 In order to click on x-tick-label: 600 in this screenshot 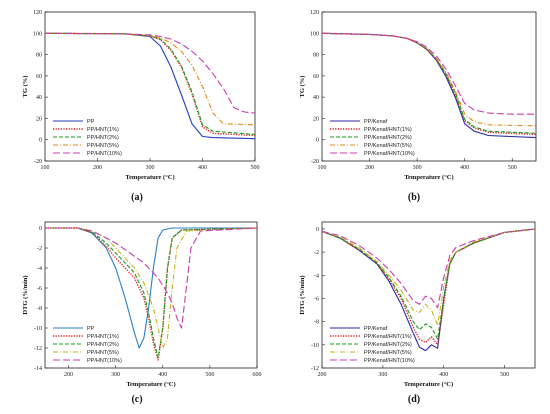, I will do `click(257, 375)`.